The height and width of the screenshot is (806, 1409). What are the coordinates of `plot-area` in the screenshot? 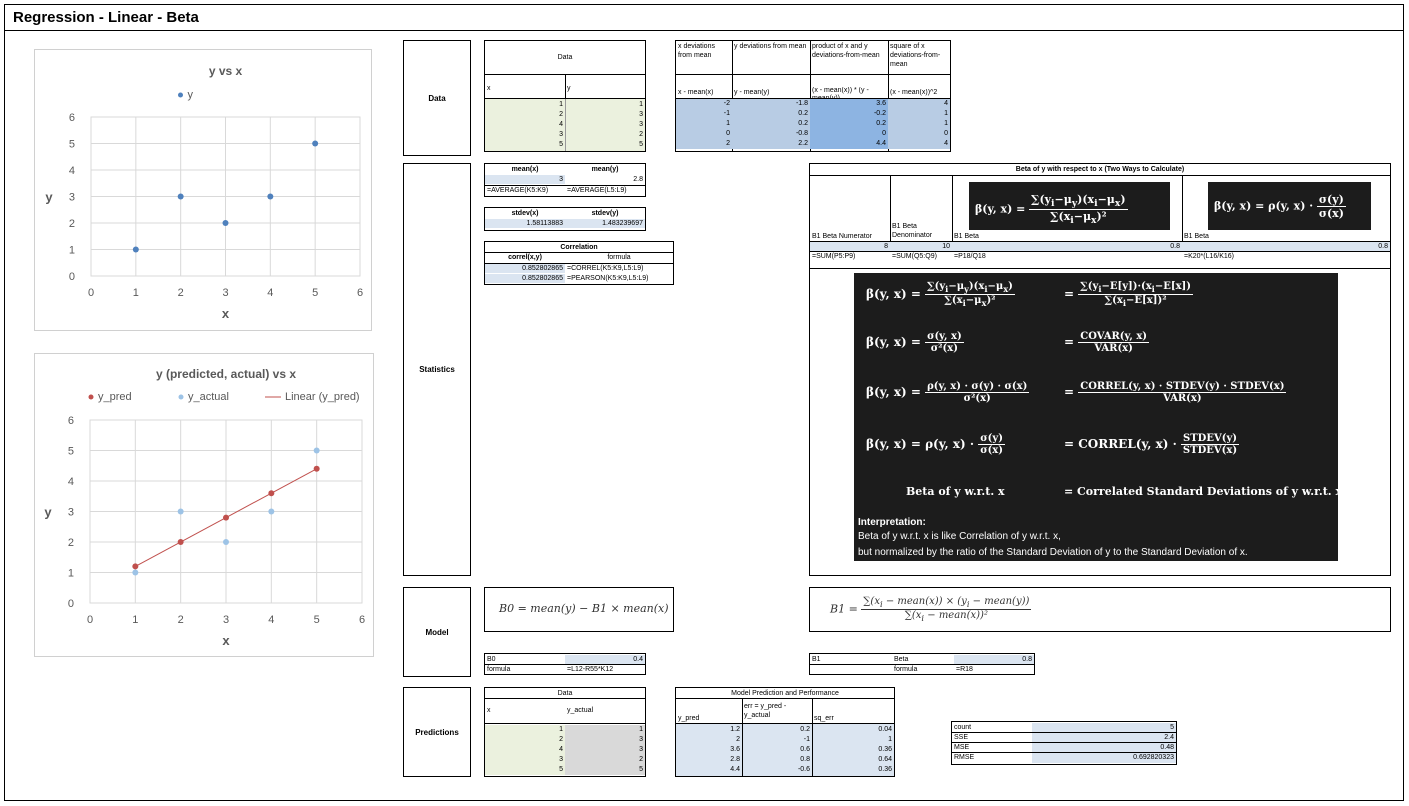 It's located at (225, 196).